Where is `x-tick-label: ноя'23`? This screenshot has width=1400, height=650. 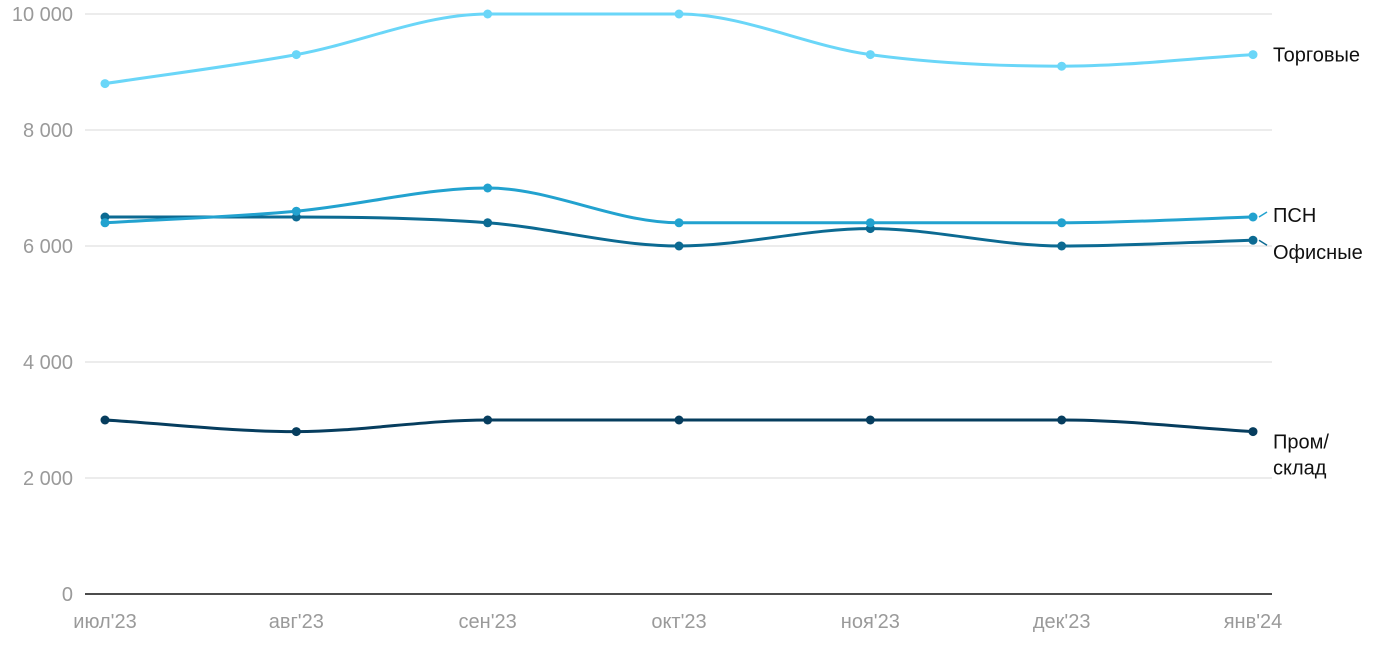 x-tick-label: ноя'23 is located at coordinates (870, 622).